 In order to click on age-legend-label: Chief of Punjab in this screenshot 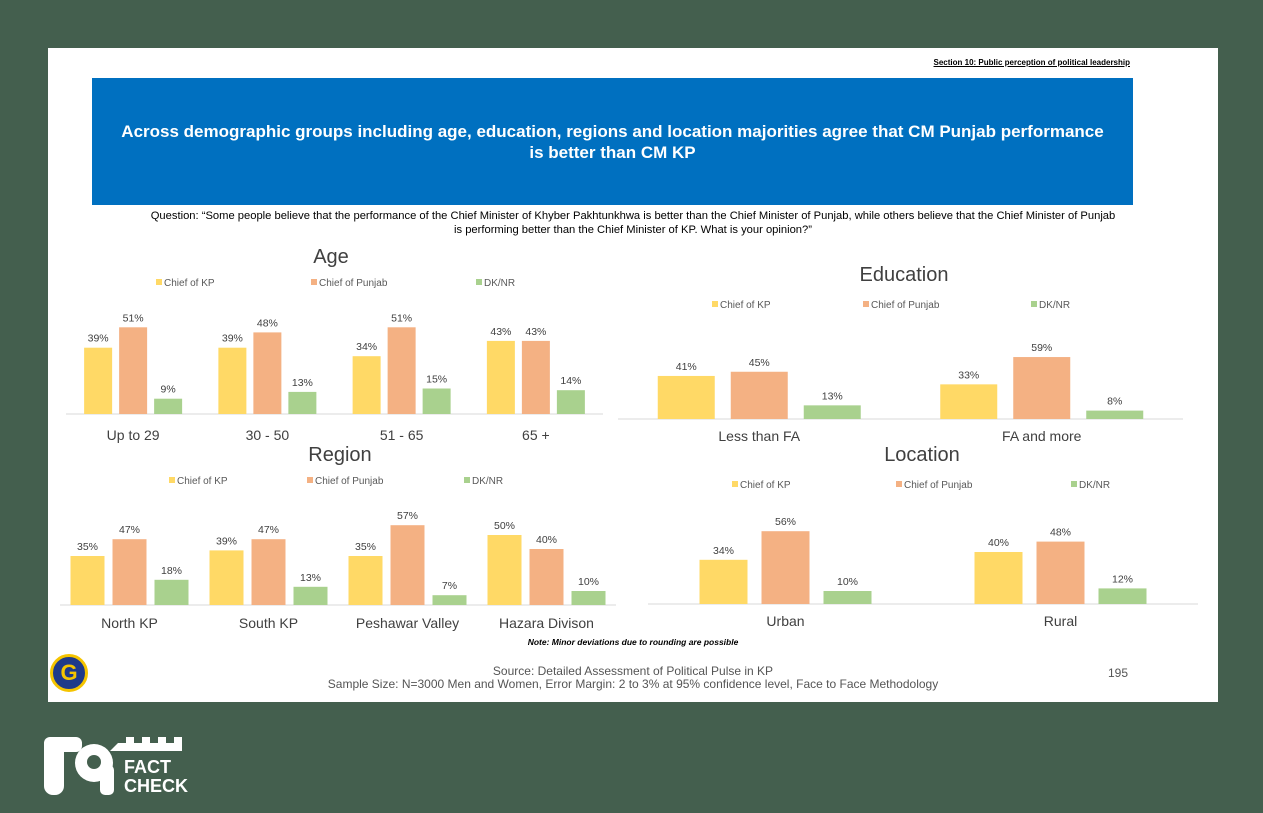, I will do `click(353, 283)`.